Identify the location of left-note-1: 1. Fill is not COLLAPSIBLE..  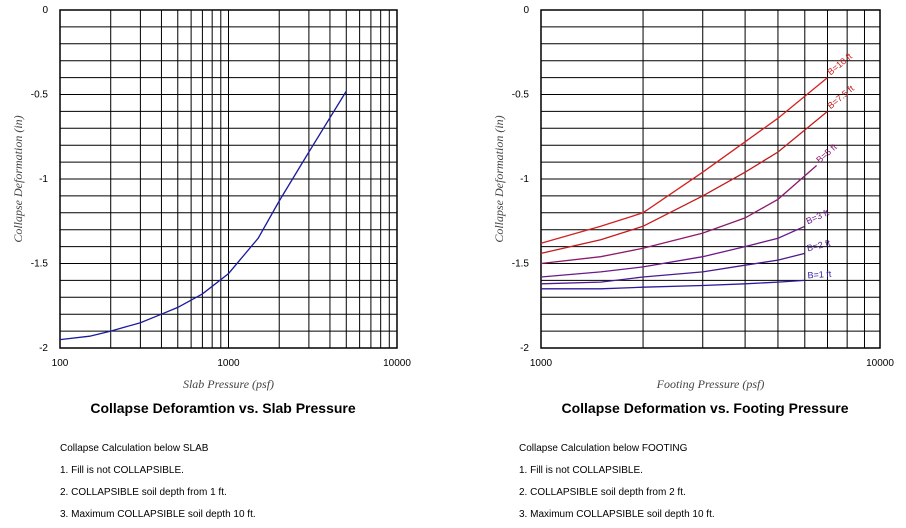
(122, 470).